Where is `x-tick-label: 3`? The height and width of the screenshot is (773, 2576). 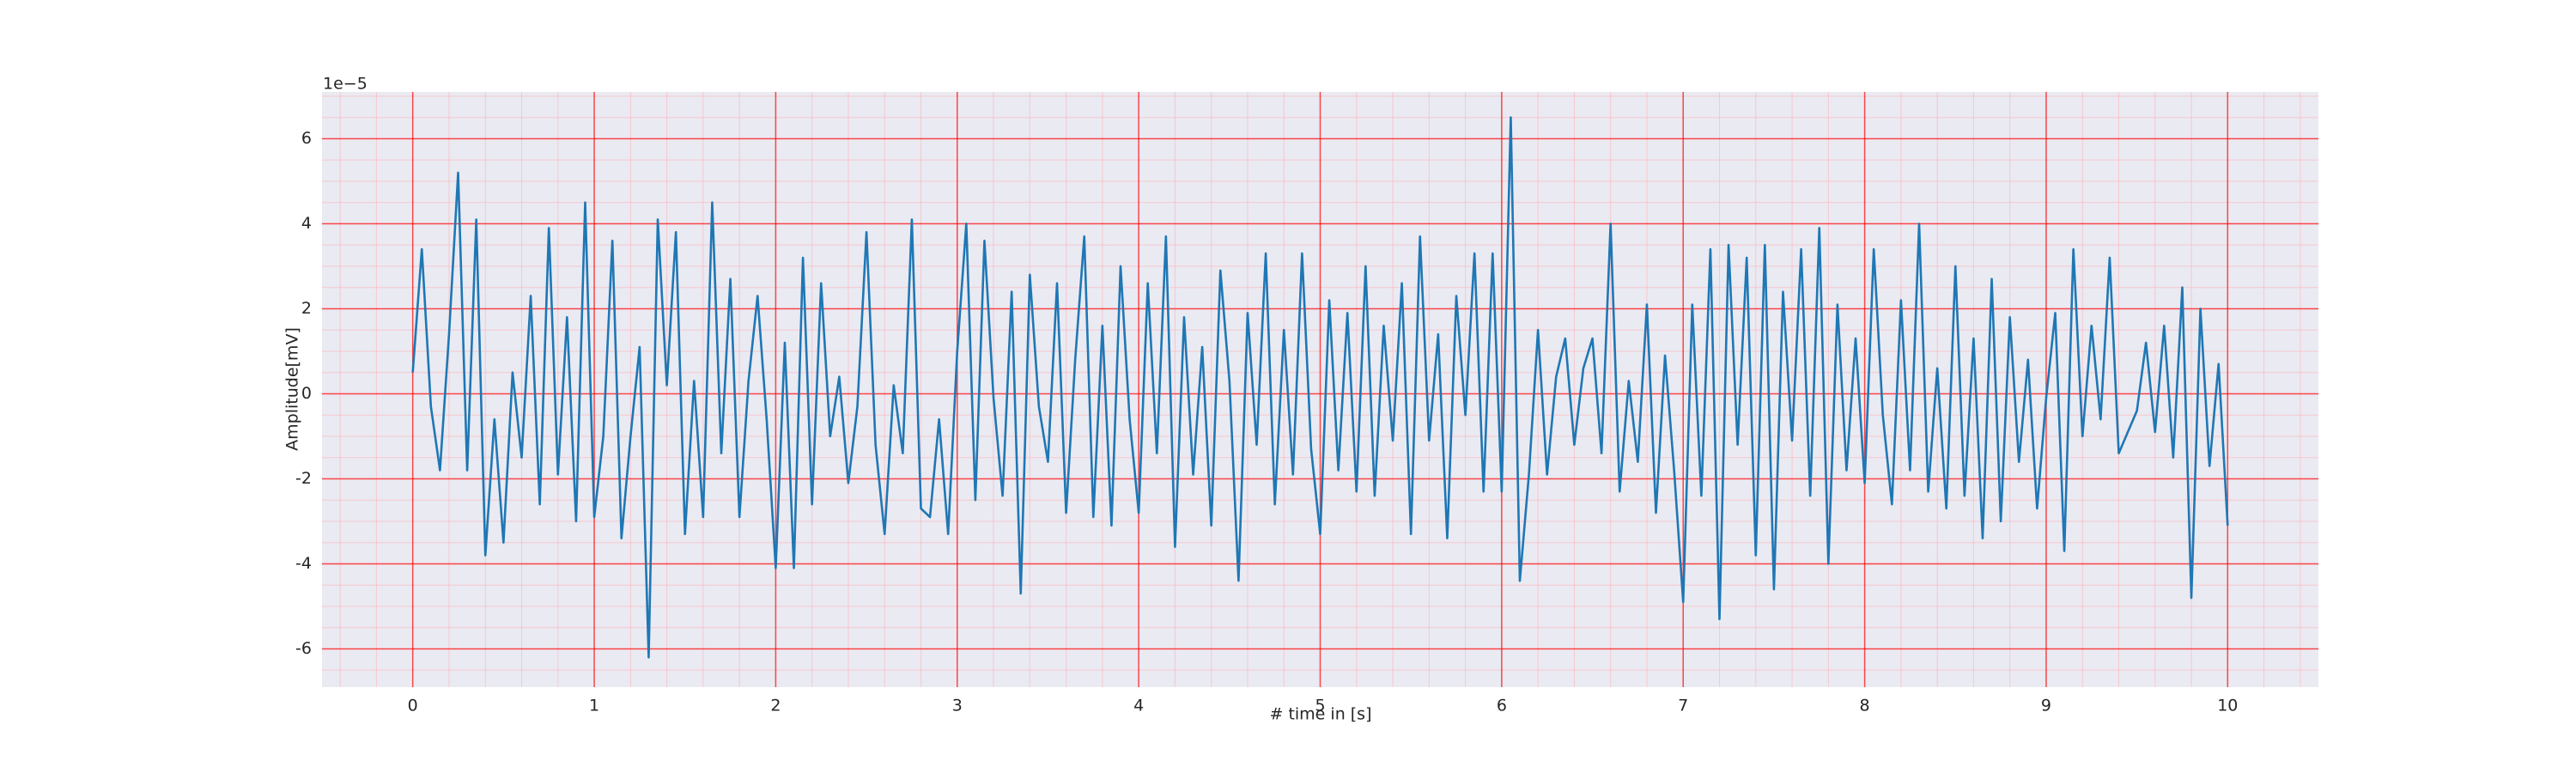 x-tick-label: 3 is located at coordinates (958, 706).